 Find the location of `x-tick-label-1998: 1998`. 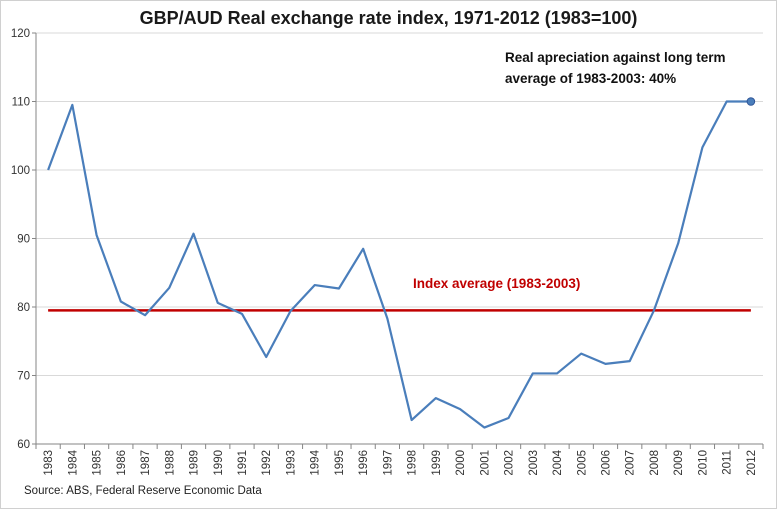

x-tick-label-1998: 1998 is located at coordinates (413, 463).